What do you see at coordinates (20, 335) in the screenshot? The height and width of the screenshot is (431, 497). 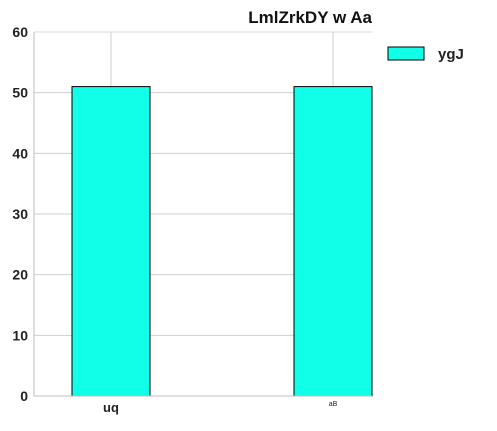 I see `y-tick-label-10: 10` at bounding box center [20, 335].